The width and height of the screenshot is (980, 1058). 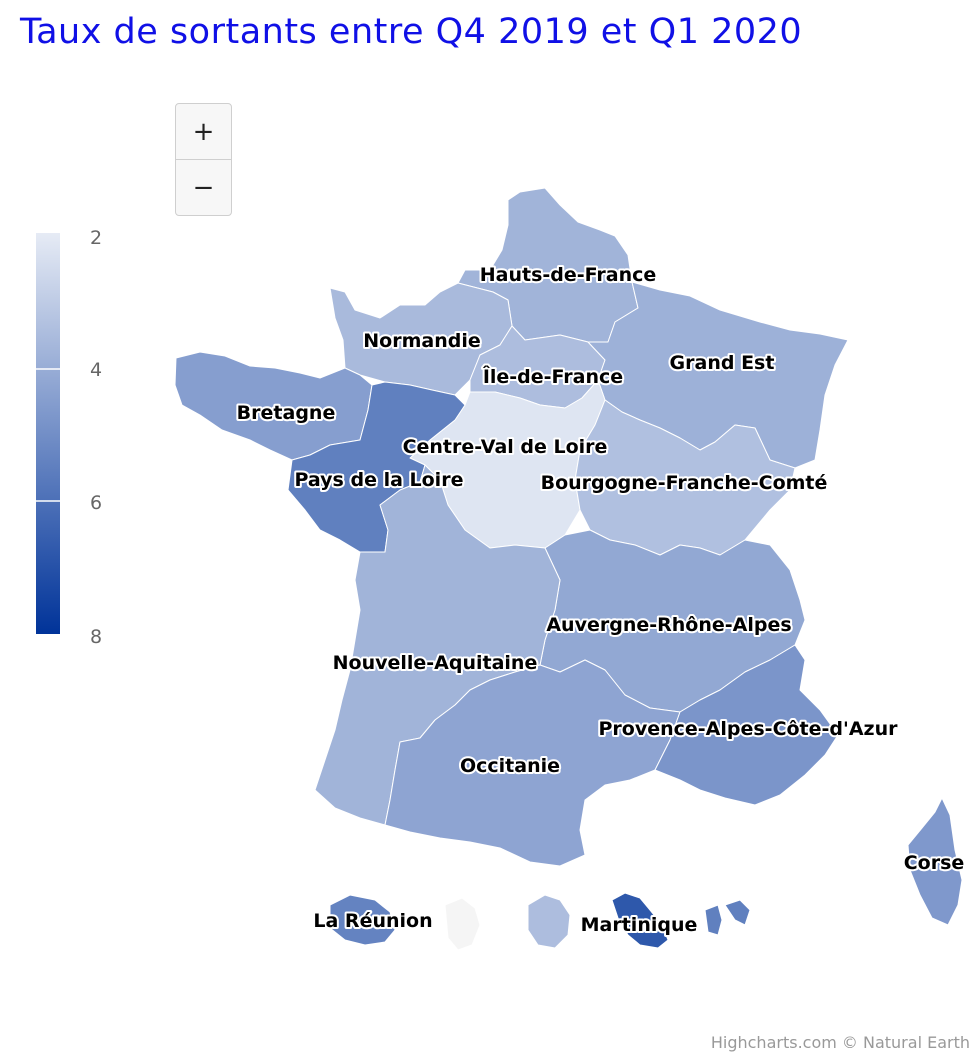 I want to click on region-label: Île-de-France, so click(x=553, y=376).